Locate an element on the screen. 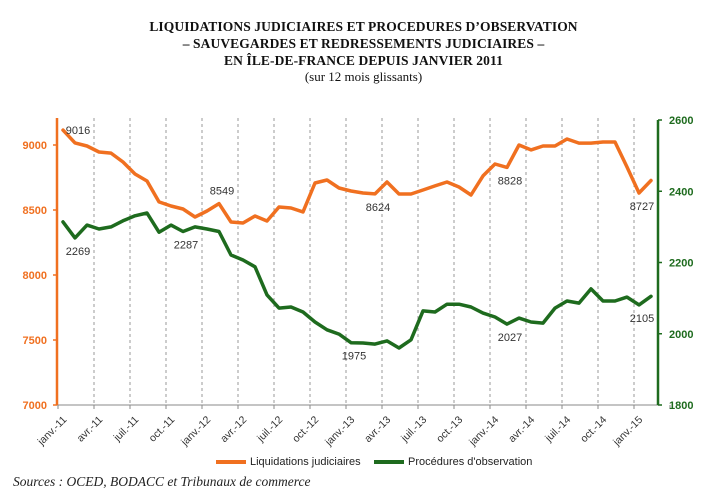  left-y-tick-label: 8500 is located at coordinates (35, 211).